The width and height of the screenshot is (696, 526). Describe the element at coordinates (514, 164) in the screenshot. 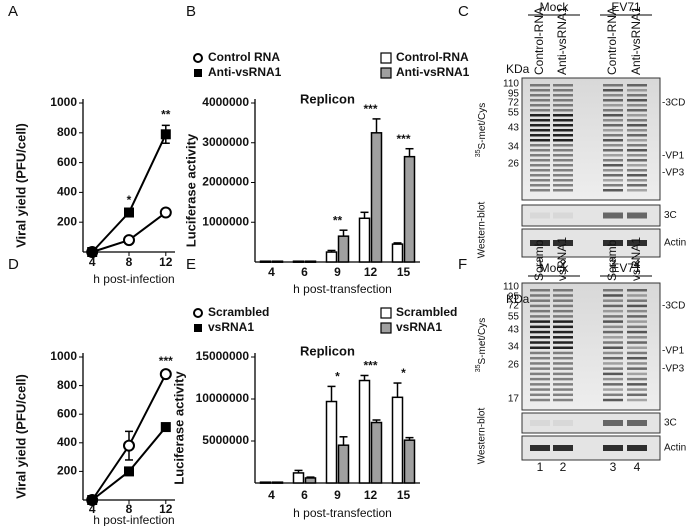

I see `marker-label: 26` at that location.